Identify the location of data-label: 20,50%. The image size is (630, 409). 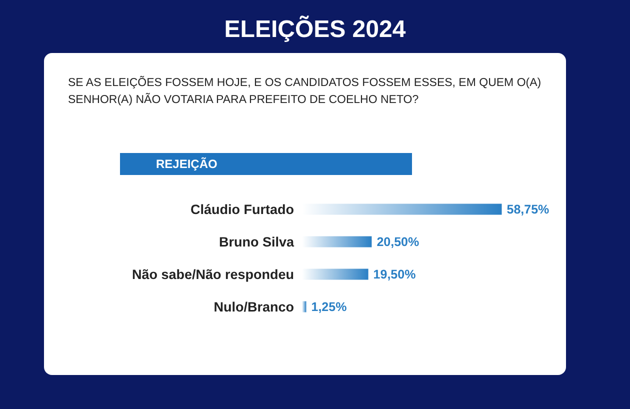
(398, 241).